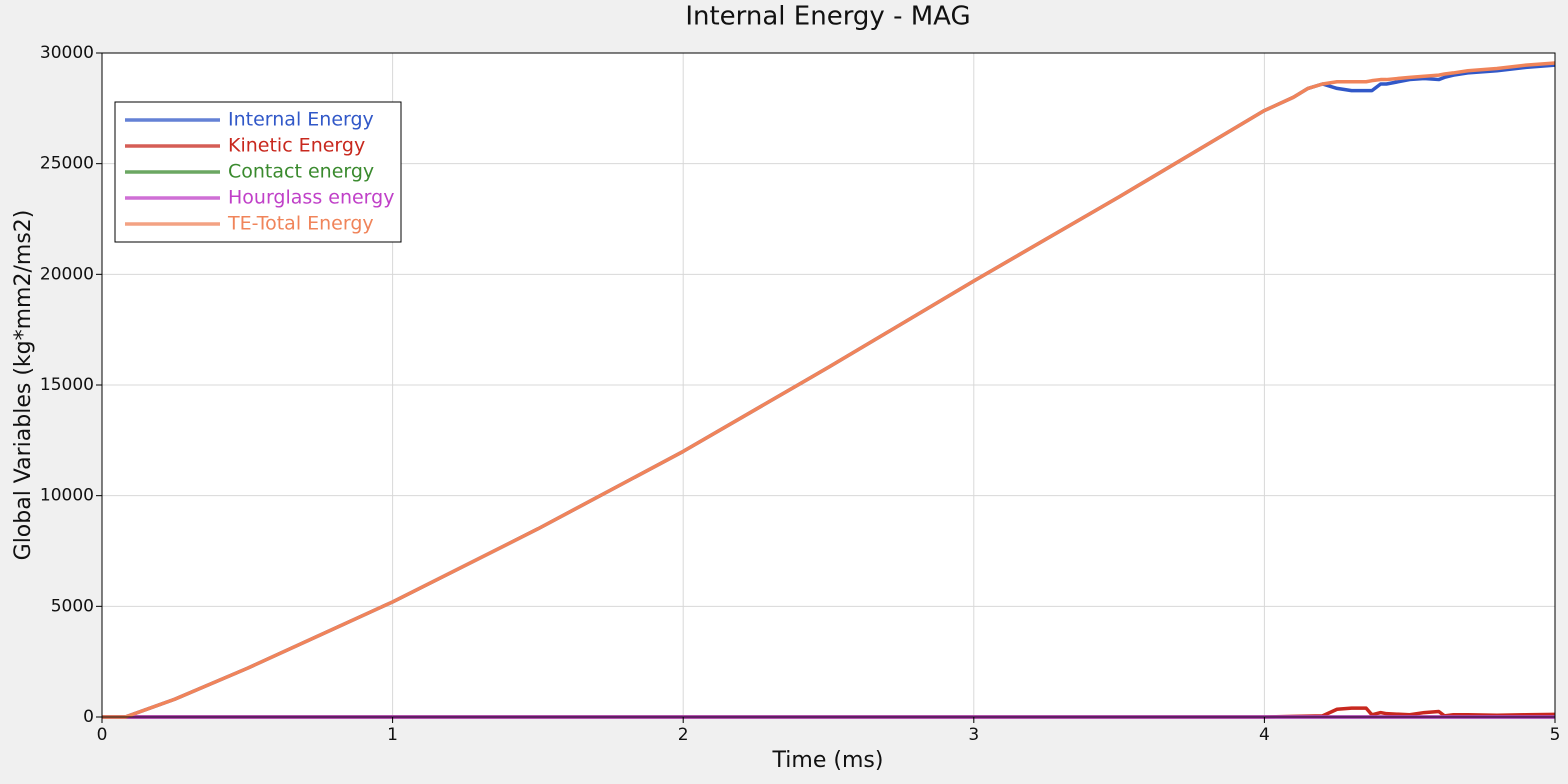 The width and height of the screenshot is (1568, 784). Describe the element at coordinates (67, 164) in the screenshot. I see `y-tick-label: 25000` at that location.